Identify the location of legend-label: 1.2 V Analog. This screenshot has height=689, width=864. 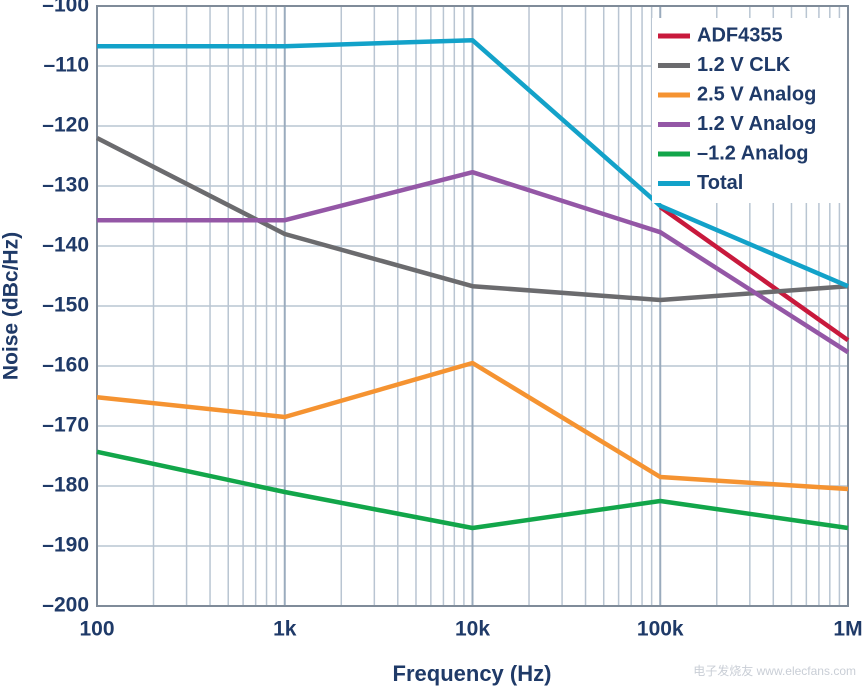
(756, 124).